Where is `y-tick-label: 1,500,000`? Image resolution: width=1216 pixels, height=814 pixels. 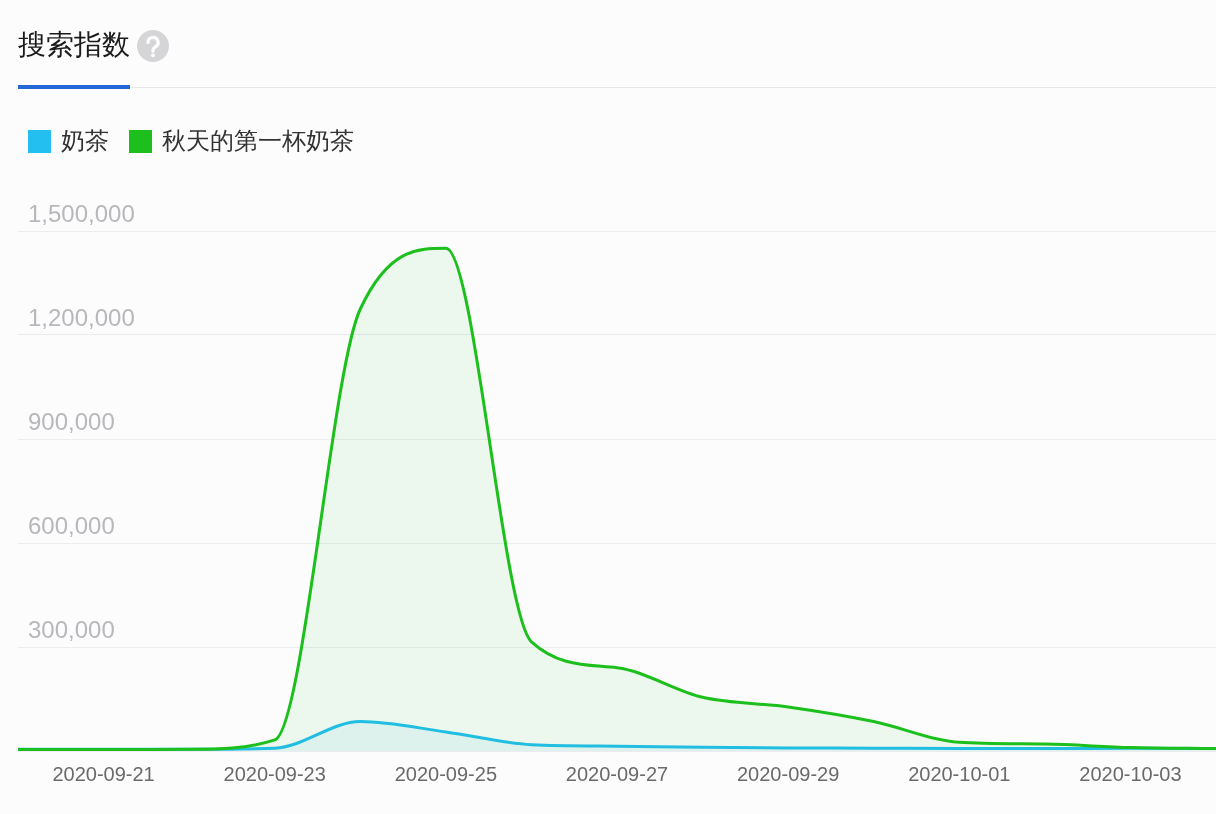
y-tick-label: 1,500,000 is located at coordinates (81, 213).